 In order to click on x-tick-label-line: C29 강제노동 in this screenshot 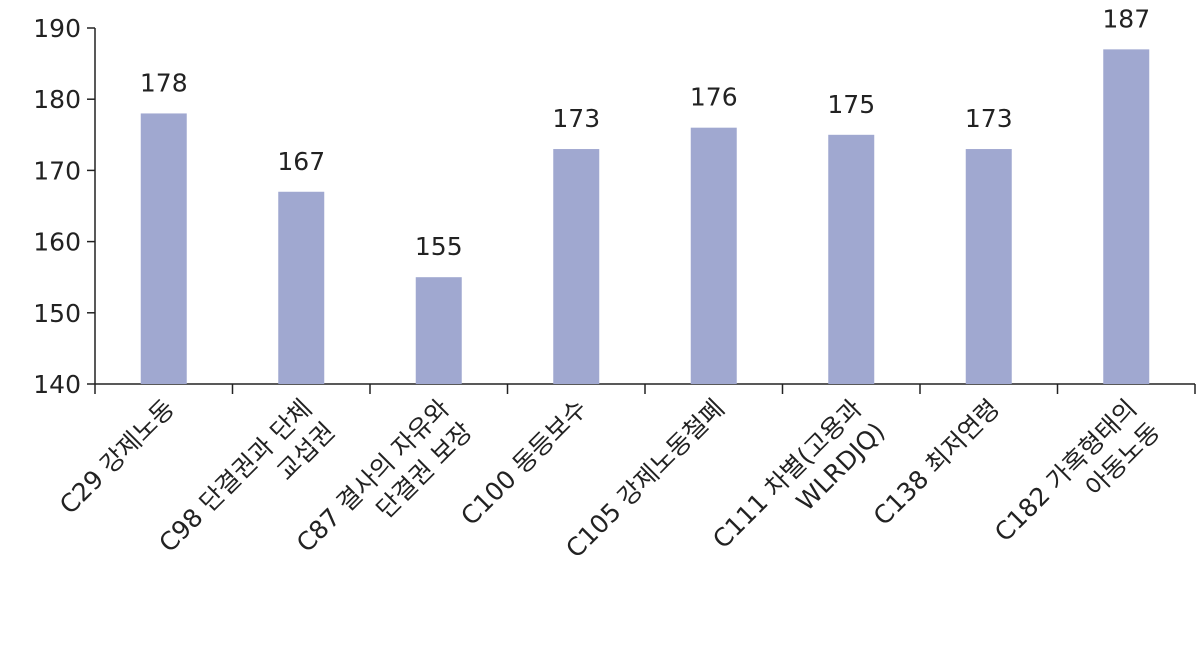, I will do `click(117, 457)`.